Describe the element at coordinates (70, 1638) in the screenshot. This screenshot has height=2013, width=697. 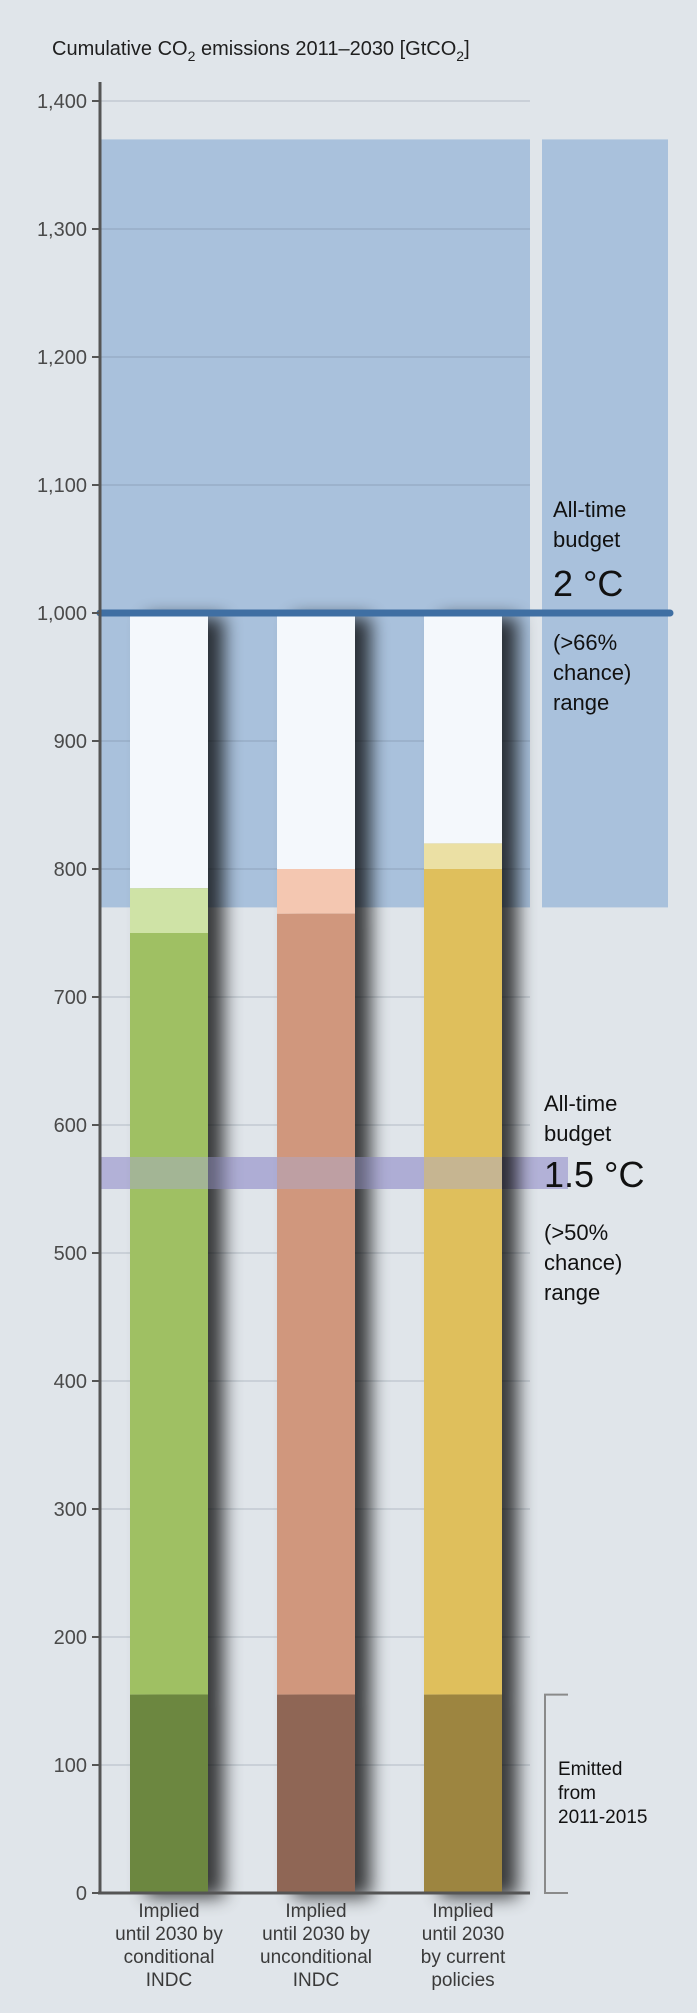
I see `y-tick-label: 200` at that location.